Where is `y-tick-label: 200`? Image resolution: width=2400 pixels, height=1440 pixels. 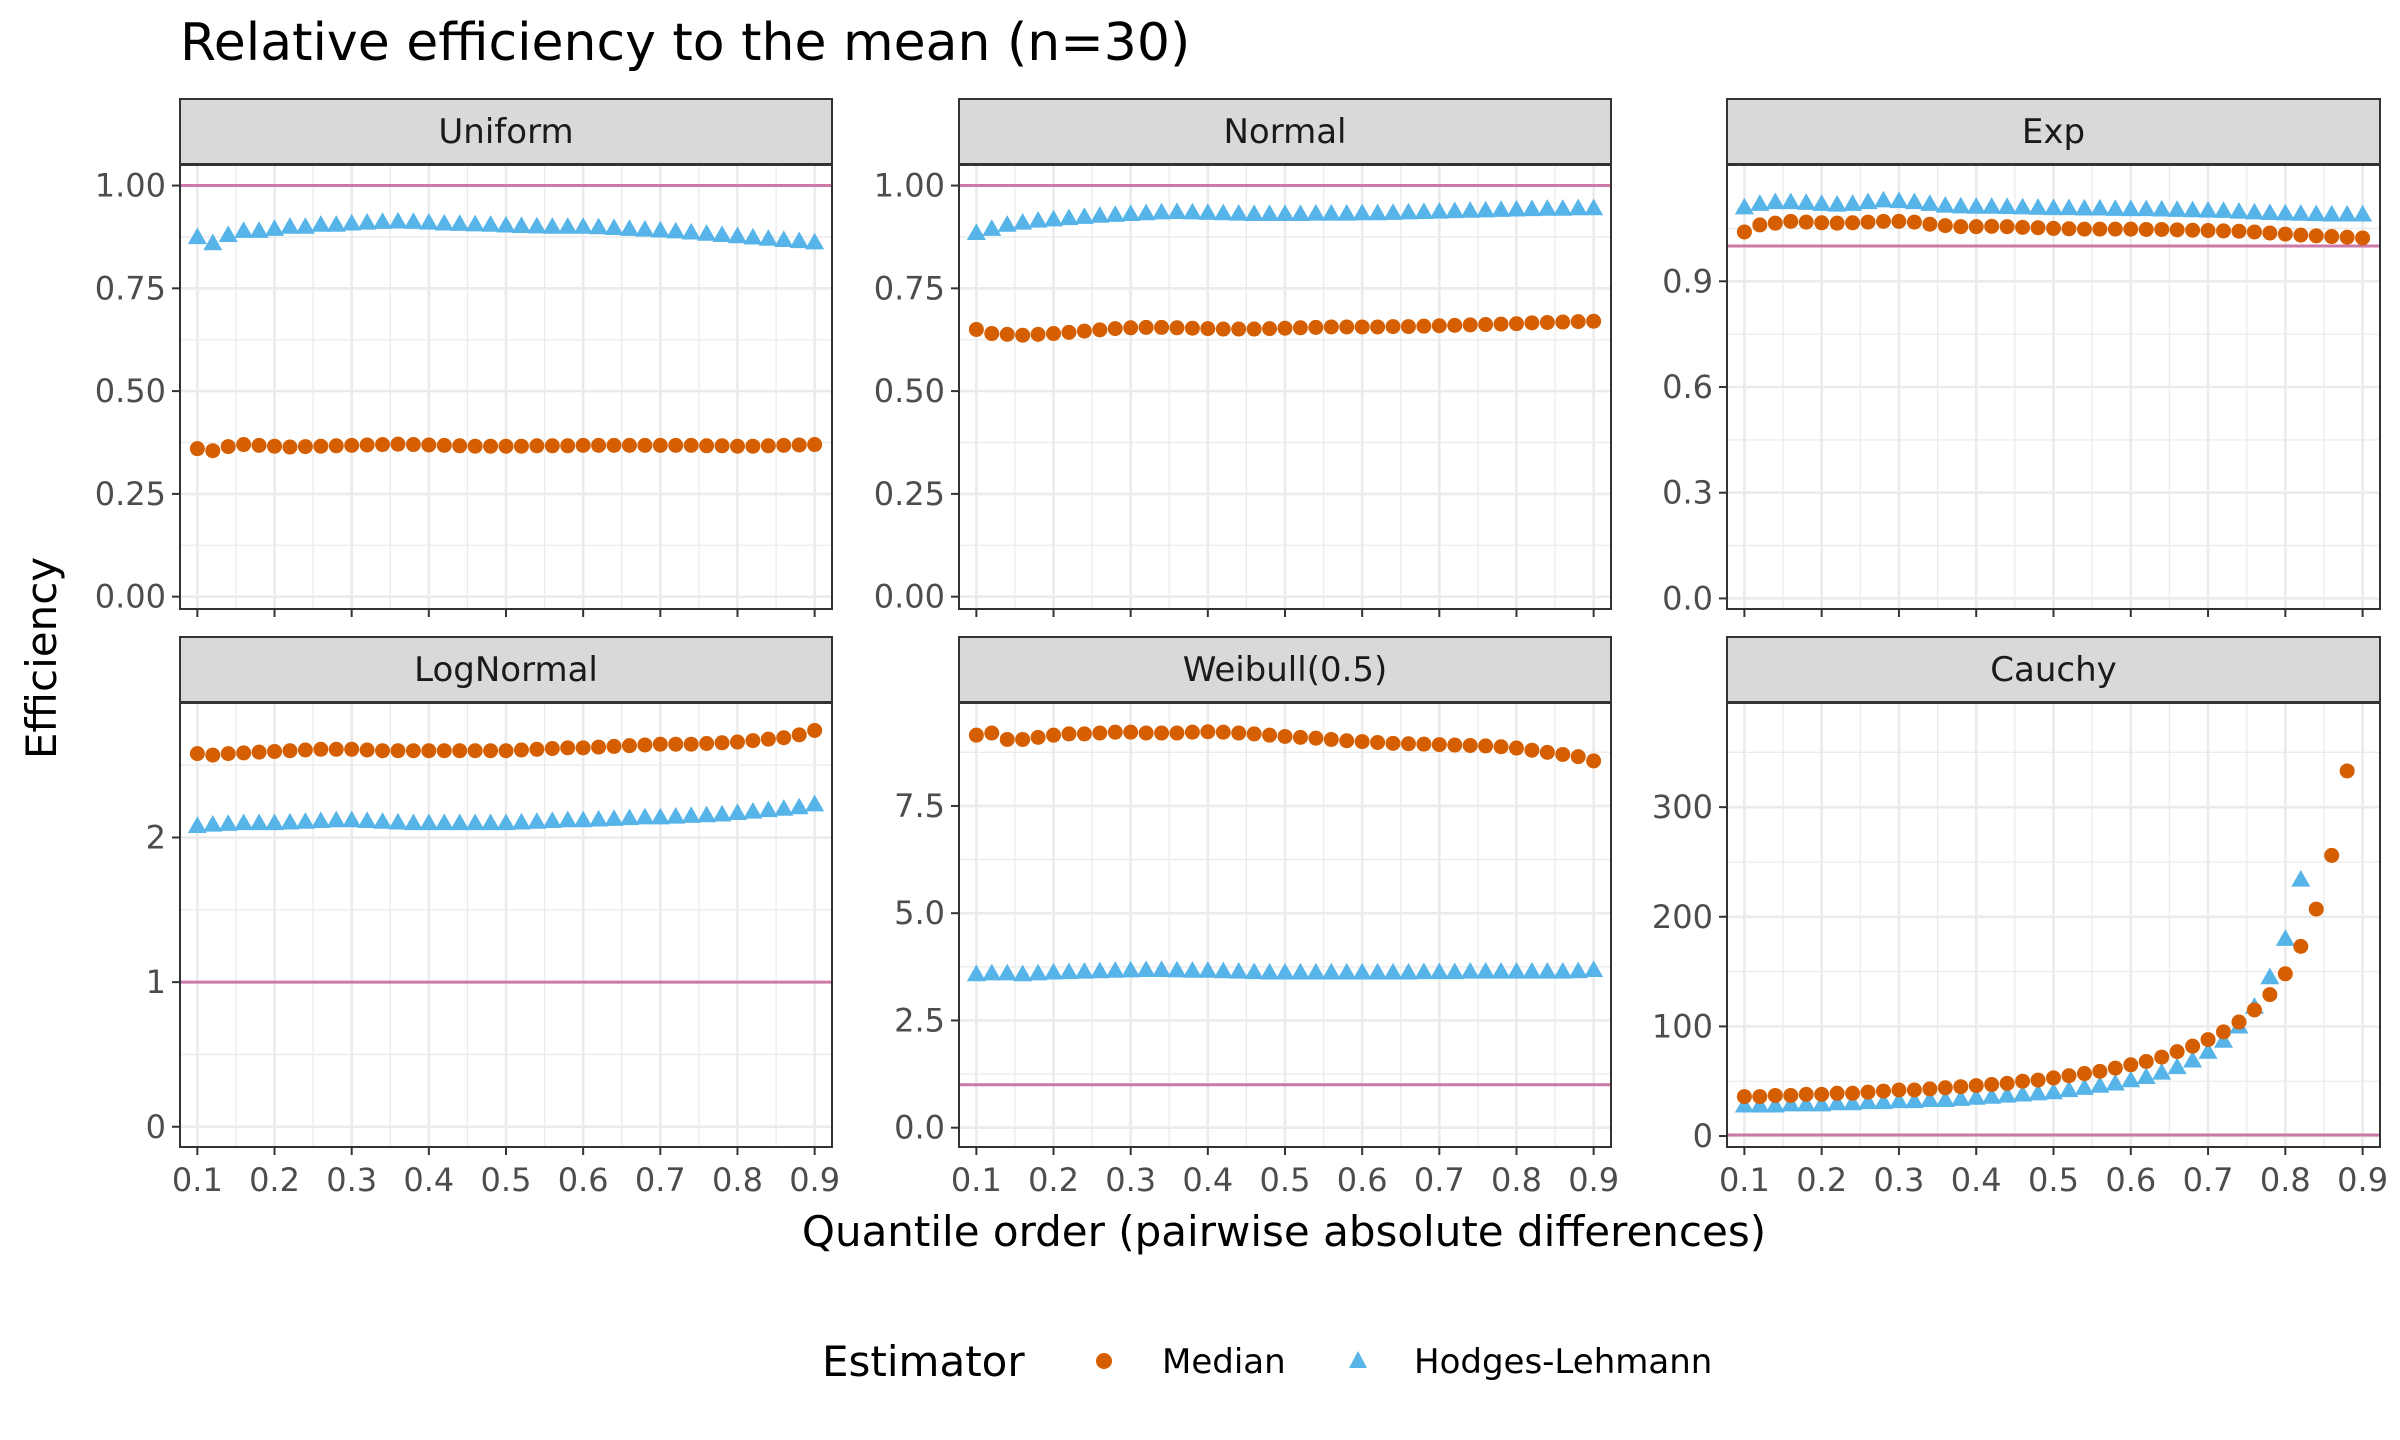
y-tick-label: 200 is located at coordinates (1682, 917).